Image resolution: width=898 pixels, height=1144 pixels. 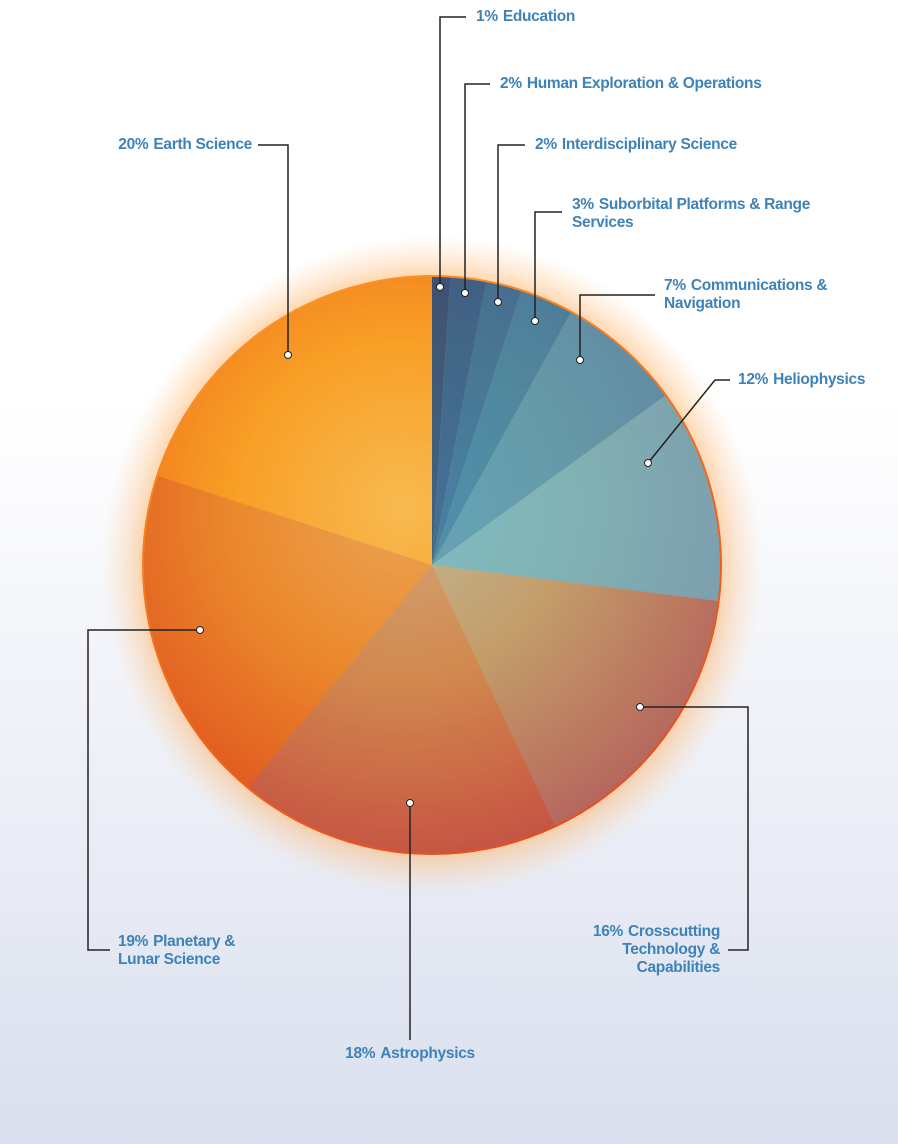 What do you see at coordinates (133, 941) in the screenshot?
I see `slice-percent: 19%` at bounding box center [133, 941].